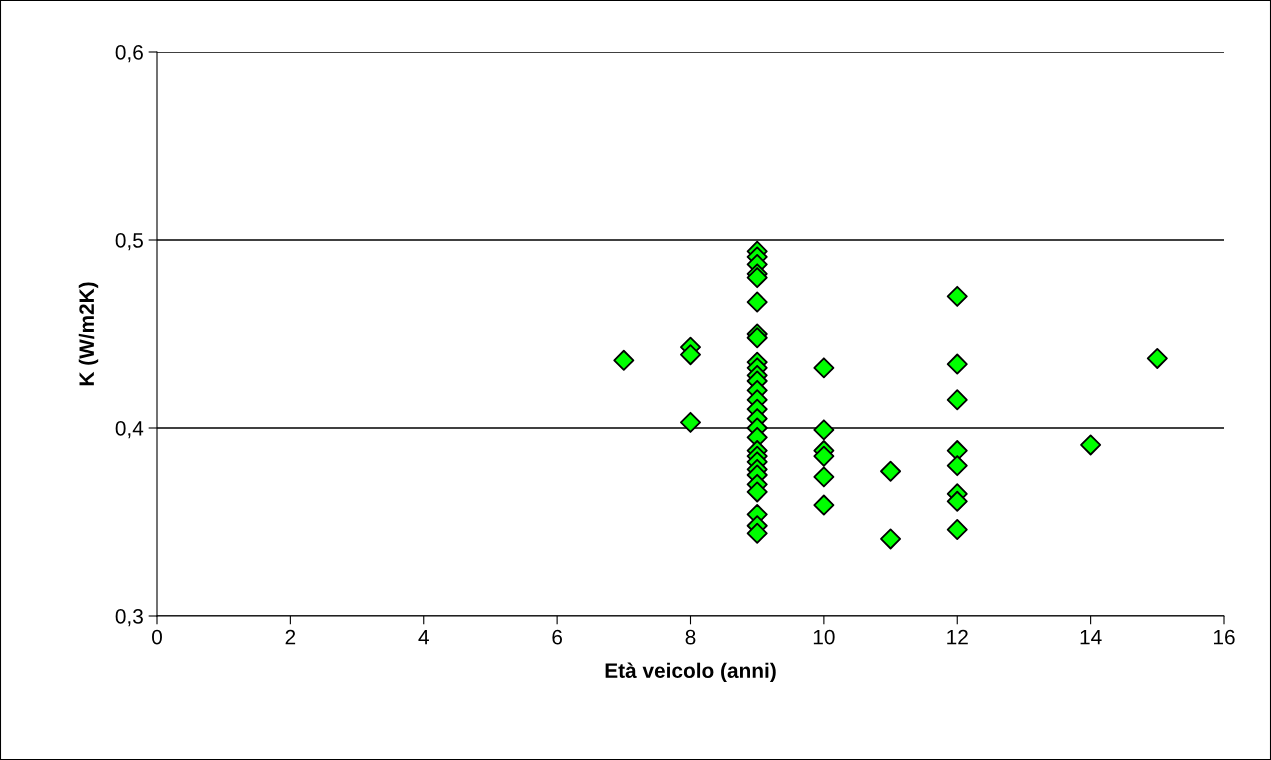 The height and width of the screenshot is (760, 1271). I want to click on y-tick-label: 0,5, so click(129, 242).